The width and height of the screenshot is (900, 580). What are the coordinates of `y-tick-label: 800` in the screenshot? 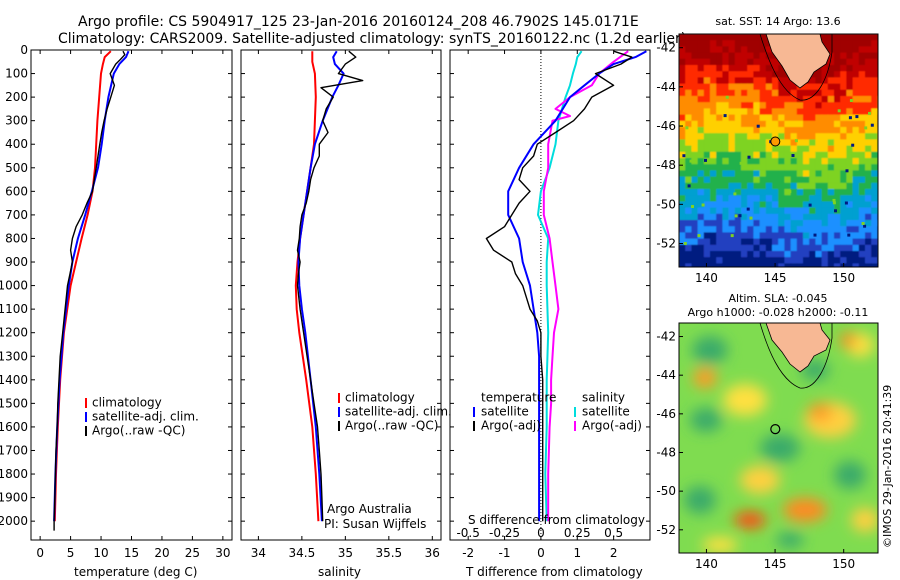 It's located at (16, 238).